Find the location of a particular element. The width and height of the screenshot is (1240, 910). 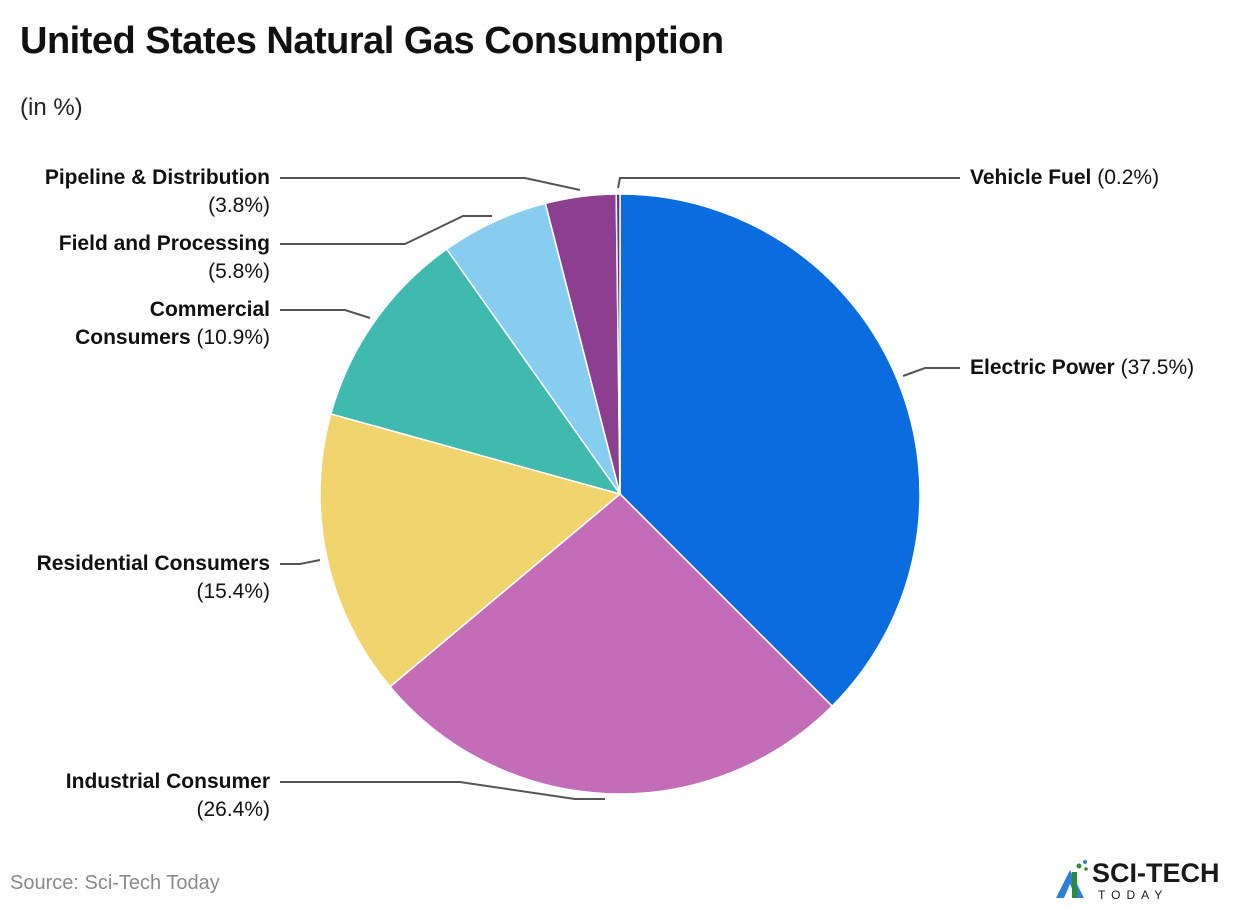

pie-slice-electric-power is located at coordinates (770, 450).